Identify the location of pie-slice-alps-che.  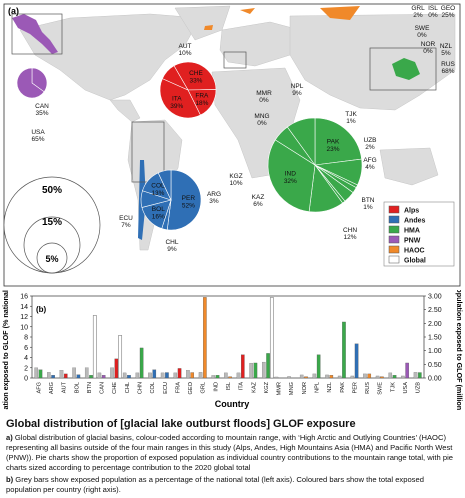
(195, 76).